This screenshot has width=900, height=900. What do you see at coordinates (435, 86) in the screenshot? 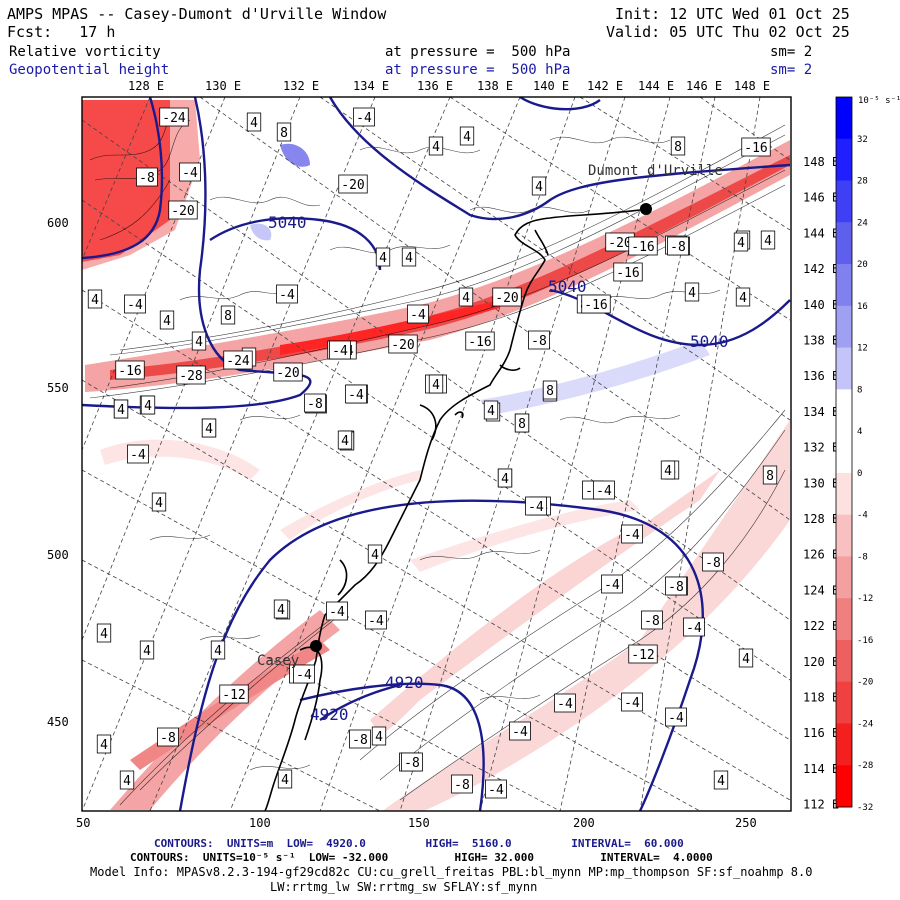
I see `lon-label: 136 E` at bounding box center [435, 86].